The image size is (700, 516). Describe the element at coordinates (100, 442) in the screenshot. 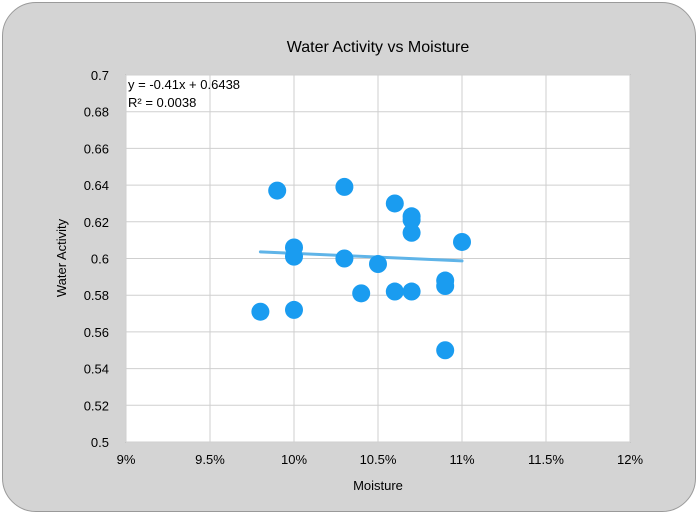

I see `y-tick-label: 0.5` at that location.